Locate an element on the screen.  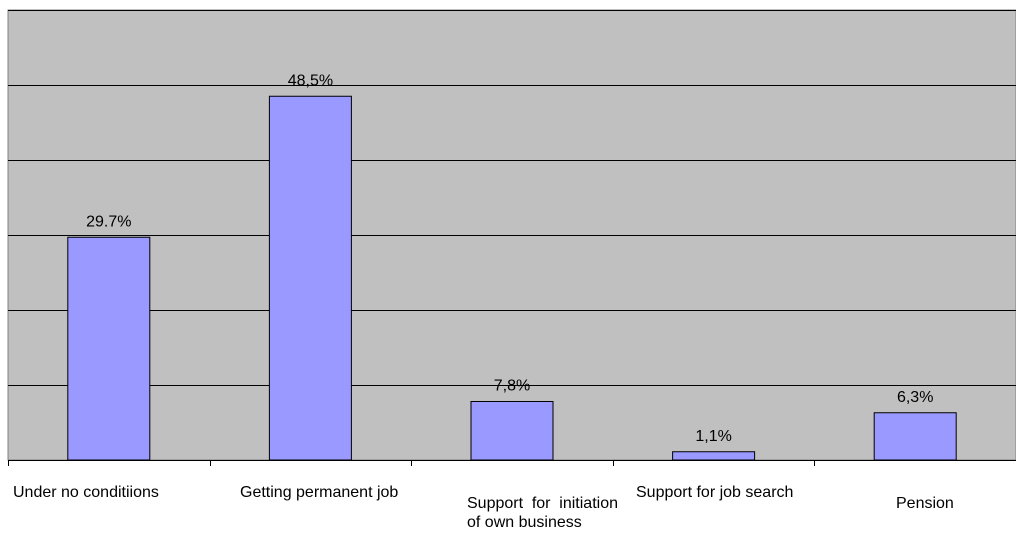
data-label: 7,8% is located at coordinates (512, 386).